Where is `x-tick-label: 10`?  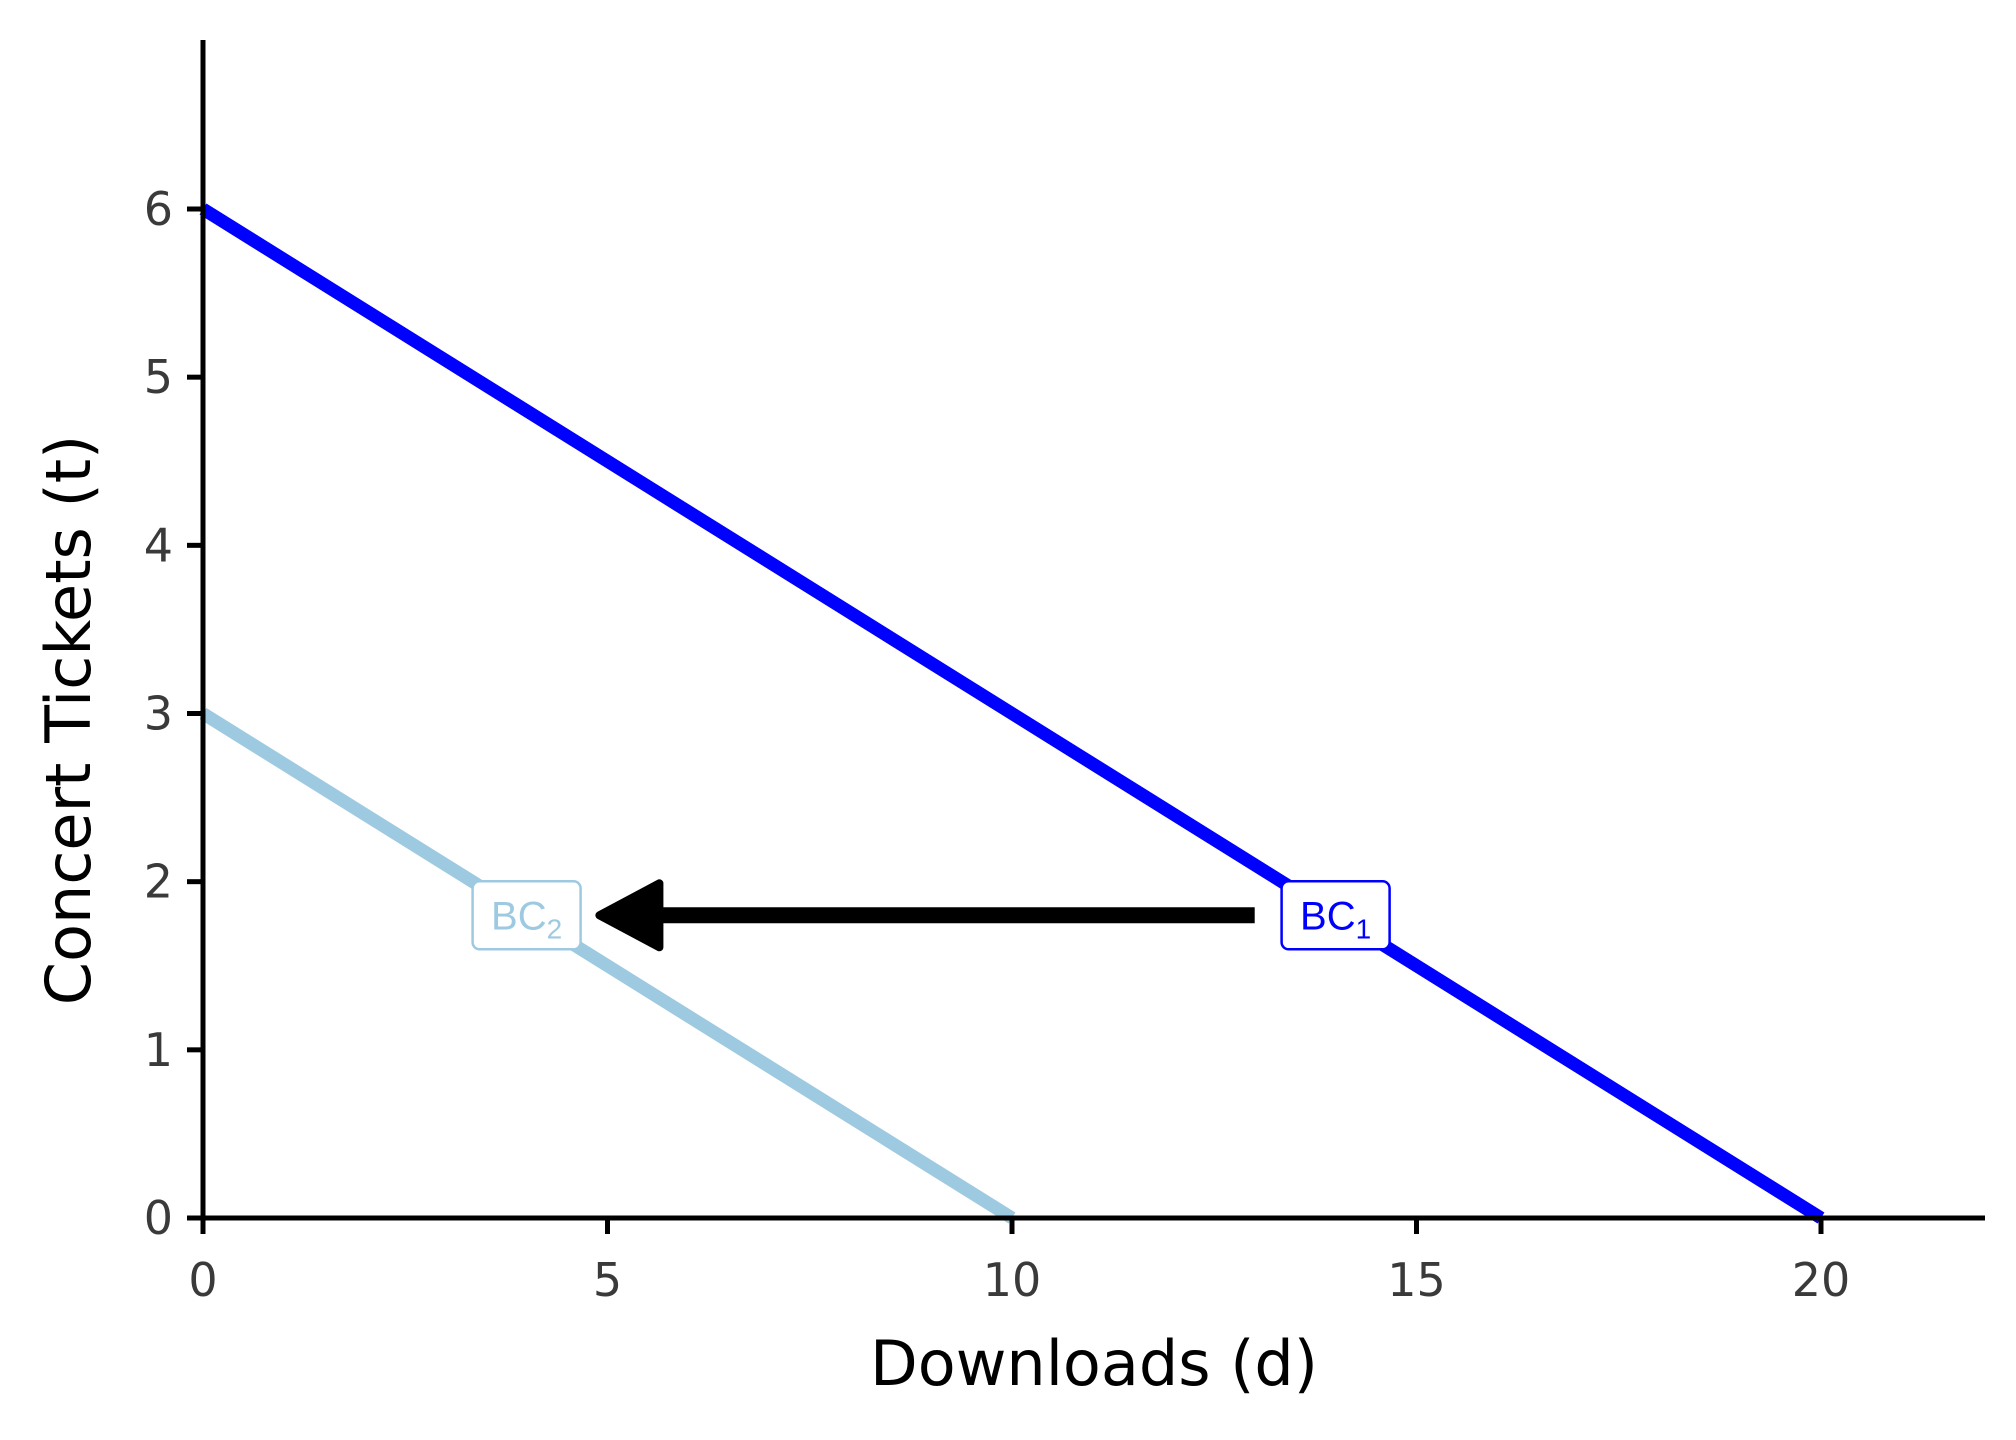 x-tick-label: 10 is located at coordinates (1012, 1280).